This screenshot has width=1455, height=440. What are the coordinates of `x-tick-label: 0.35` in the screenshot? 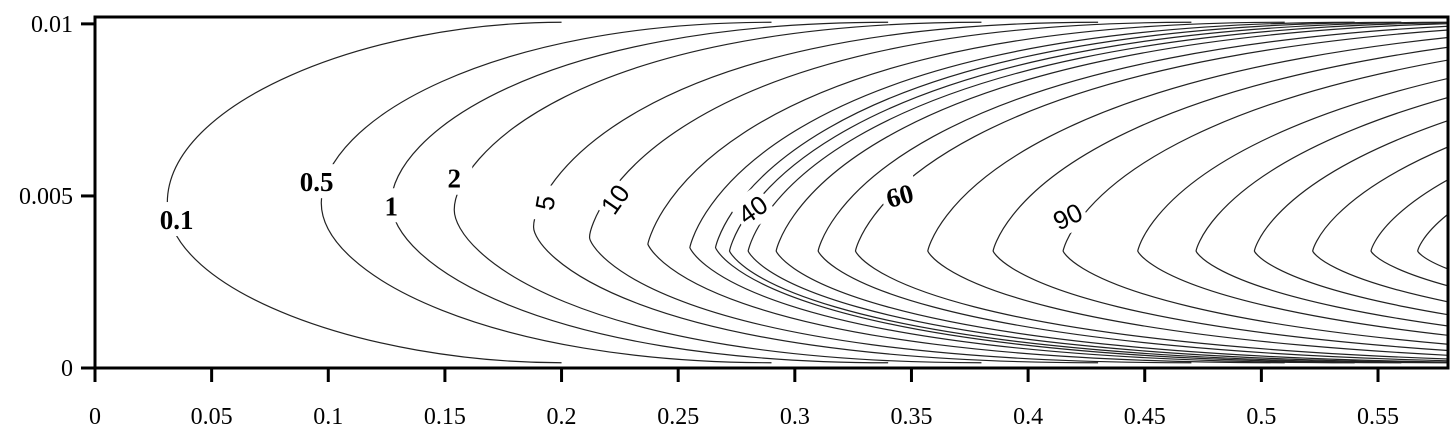 It's located at (911, 417).